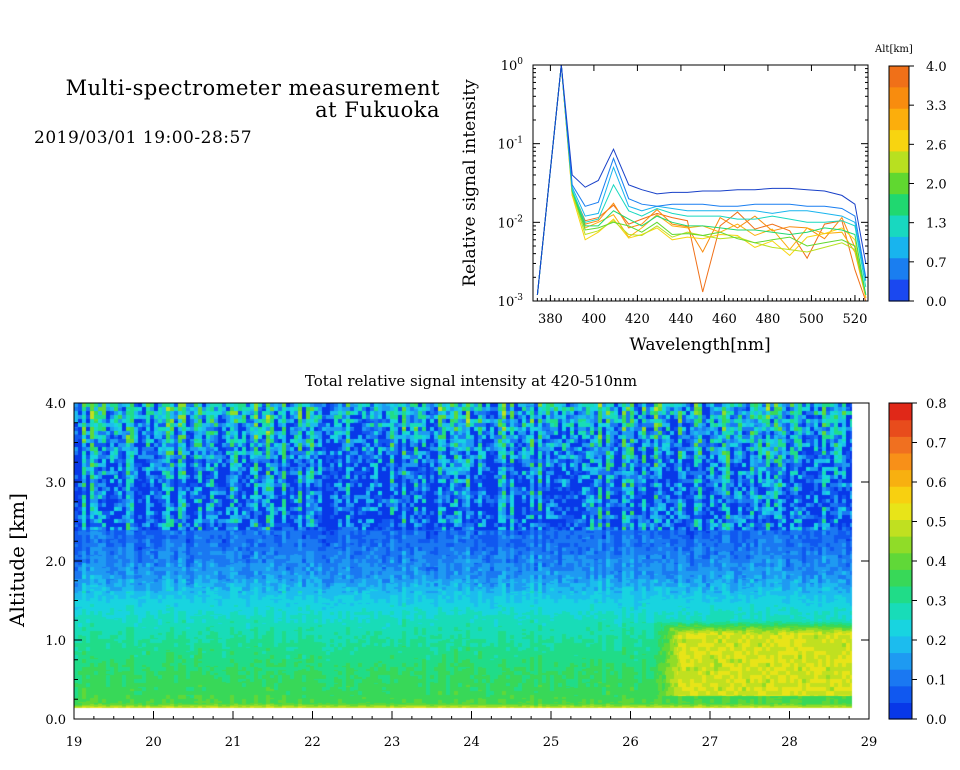 Image resolution: width=960 pixels, height=770 pixels. Describe the element at coordinates (471, 742) in the screenshot. I see `heatmap-x-tick-label: 24` at that location.